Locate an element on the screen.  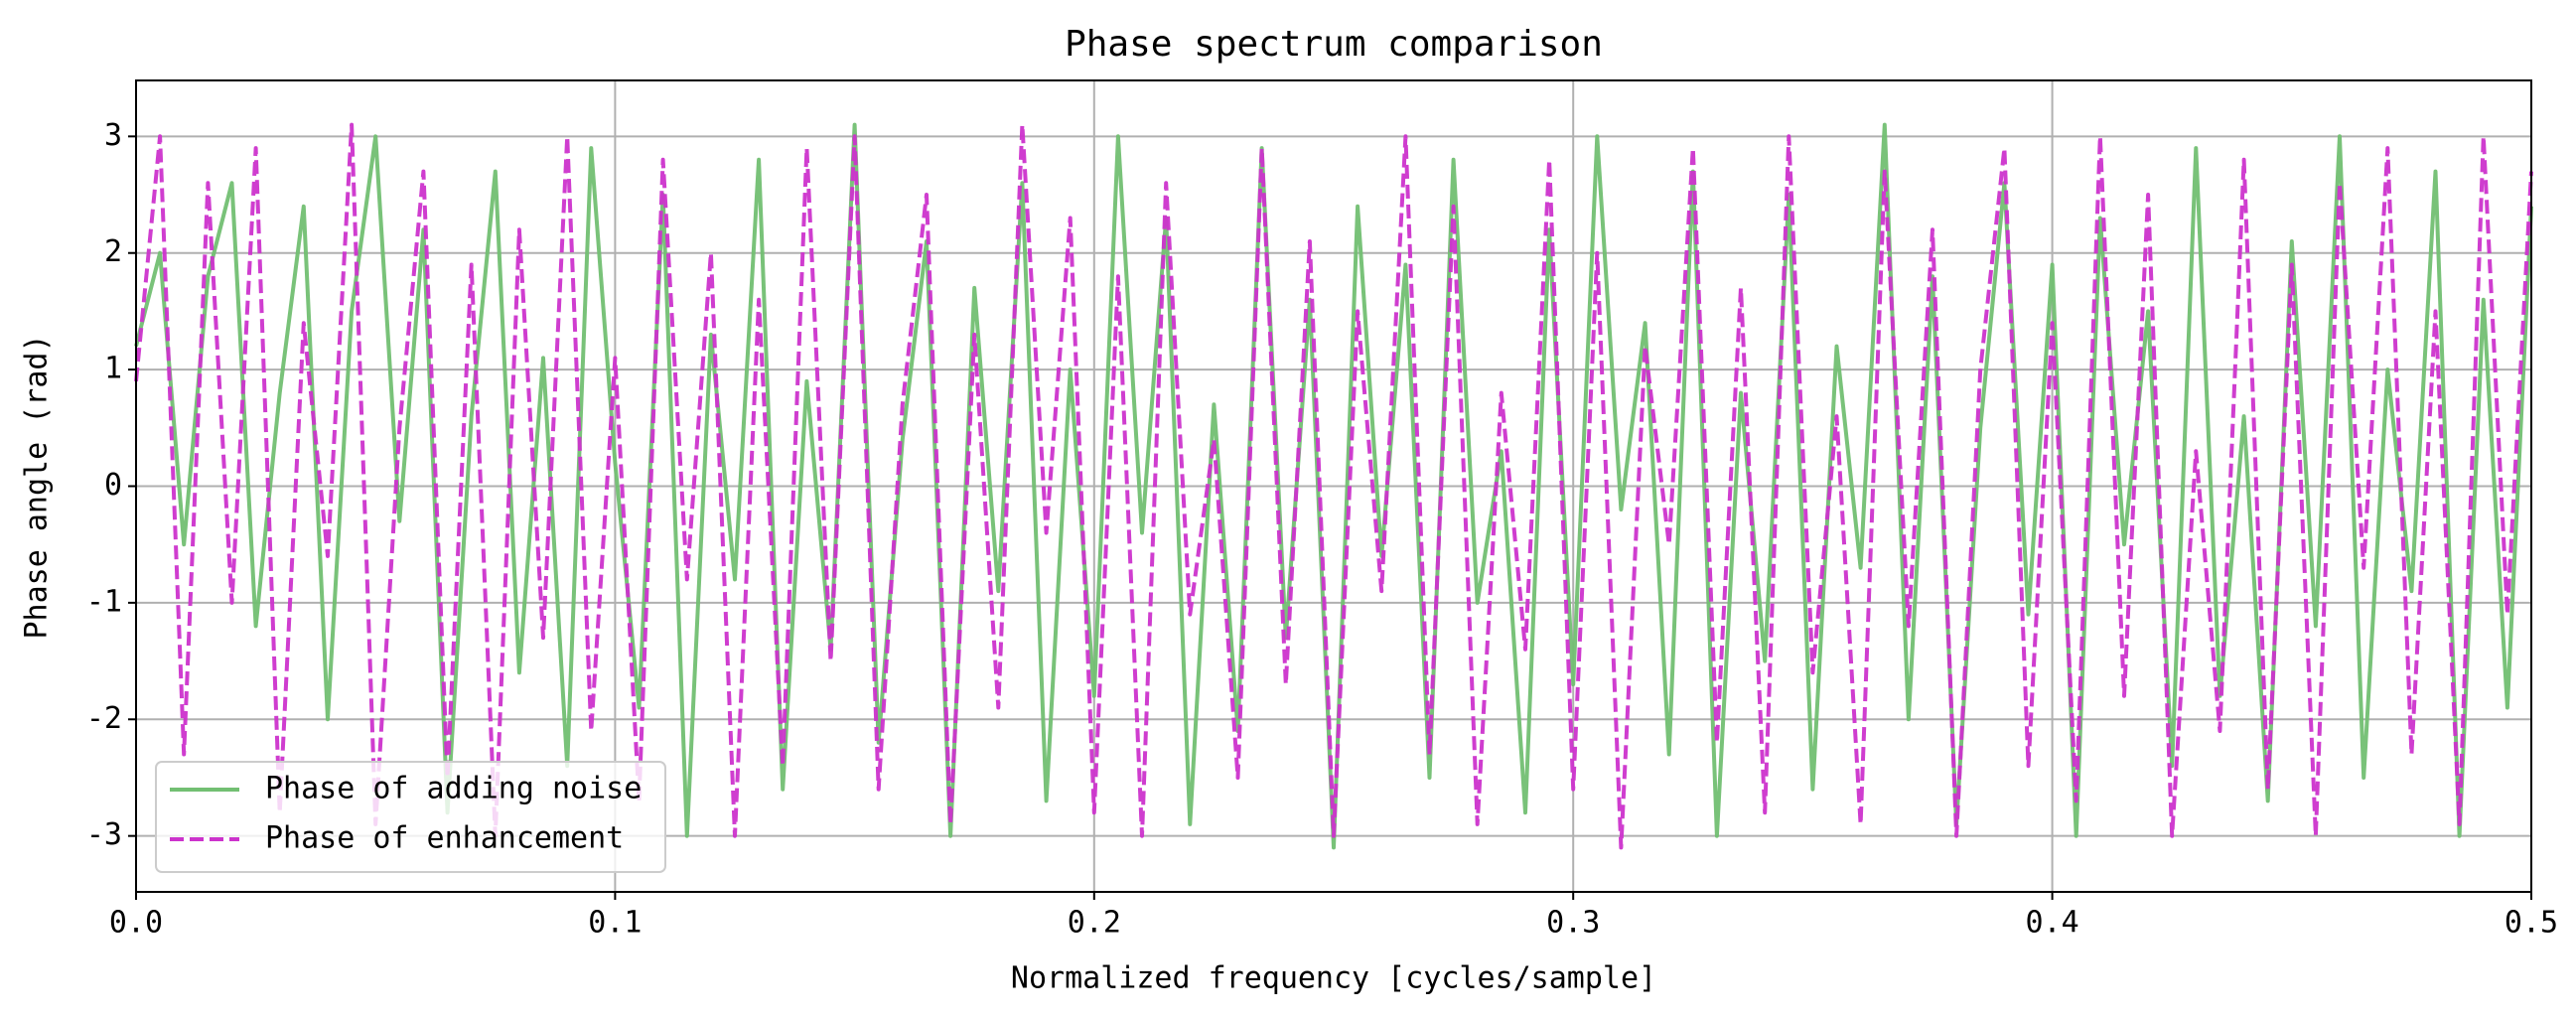
y-tick-label: 0 is located at coordinates (113, 486).